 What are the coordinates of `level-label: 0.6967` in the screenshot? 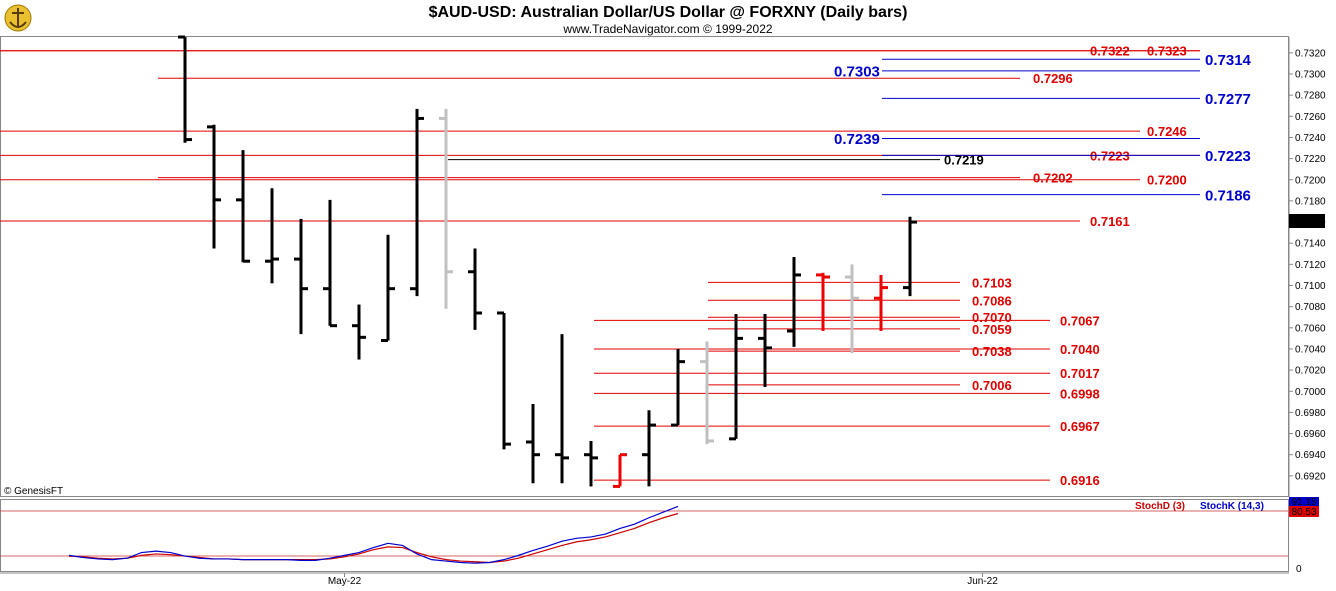 It's located at (1080, 426).